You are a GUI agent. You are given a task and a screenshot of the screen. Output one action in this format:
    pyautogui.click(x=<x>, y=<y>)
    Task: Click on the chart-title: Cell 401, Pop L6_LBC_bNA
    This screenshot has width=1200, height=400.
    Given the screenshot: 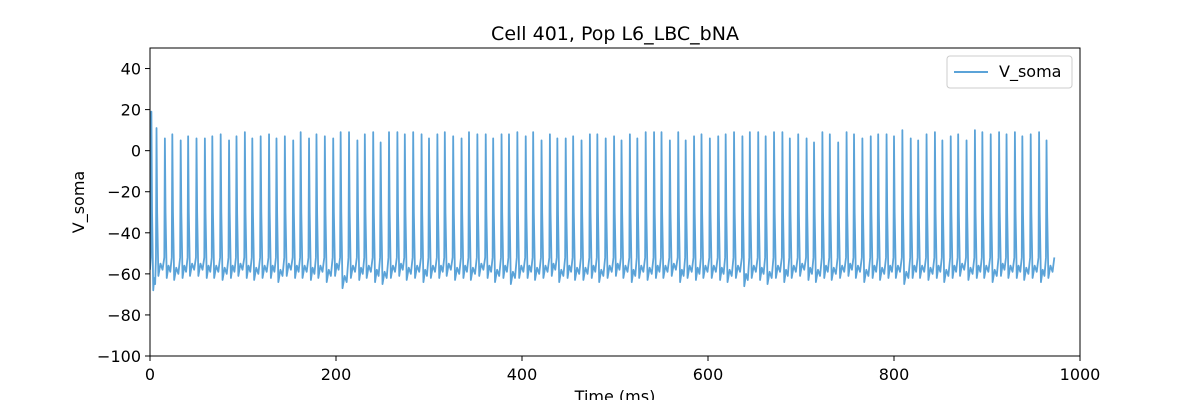 What is the action you would take?
    pyautogui.click(x=615, y=34)
    